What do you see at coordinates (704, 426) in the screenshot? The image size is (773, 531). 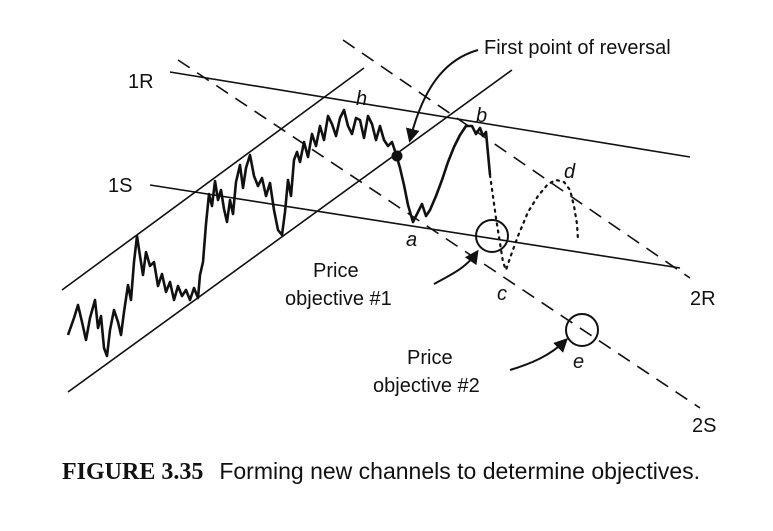 I see `label-2s: 2S` at bounding box center [704, 426].